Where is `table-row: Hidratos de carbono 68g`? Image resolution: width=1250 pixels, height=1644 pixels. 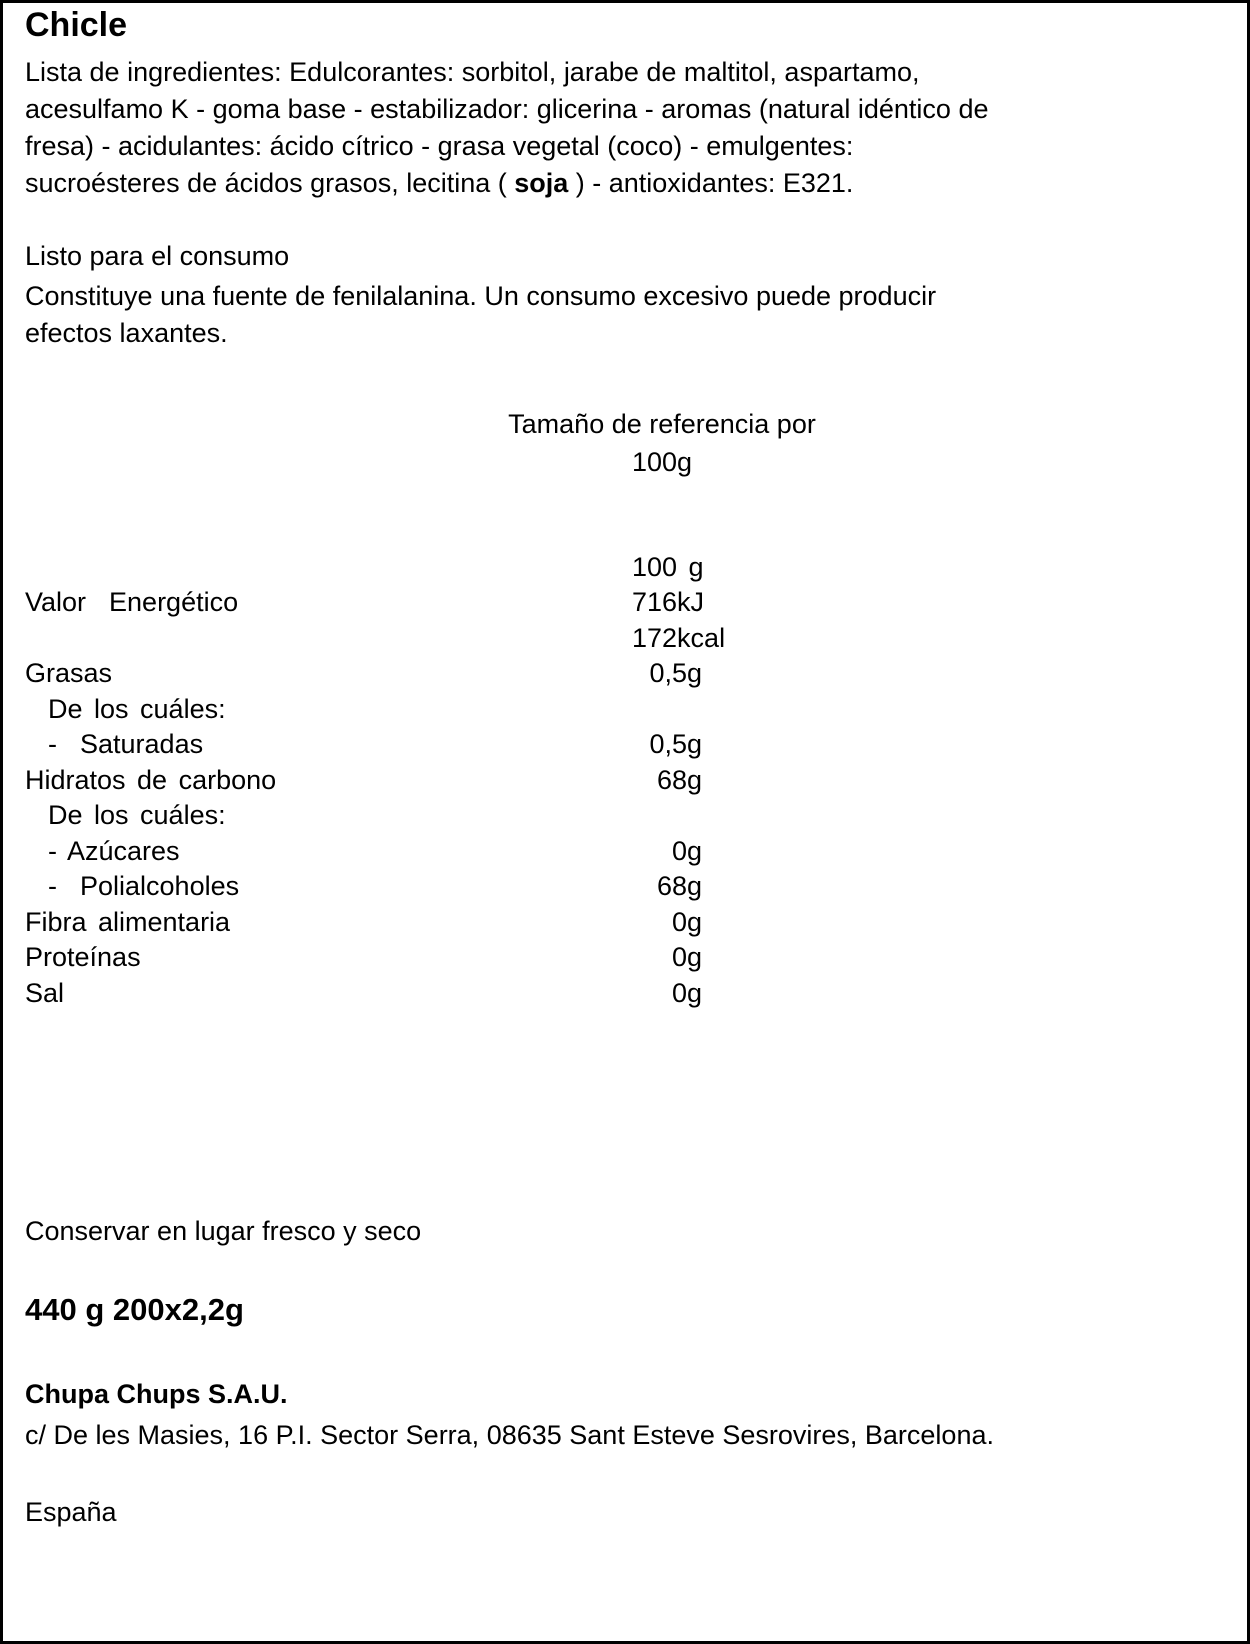 table-row: Hidratos de carbono 68g is located at coordinates (625, 780).